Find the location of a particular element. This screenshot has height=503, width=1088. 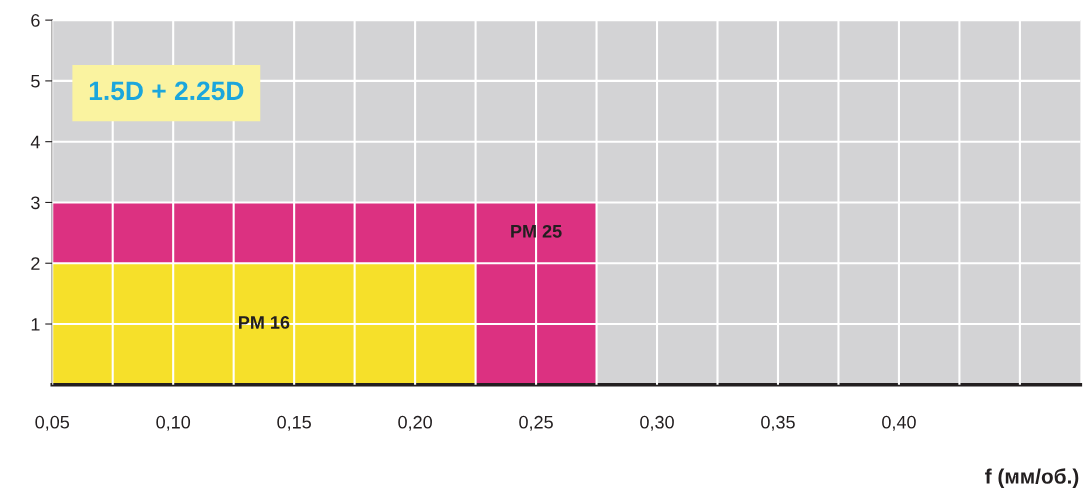

x-tick-label: 0,25 is located at coordinates (536, 423).